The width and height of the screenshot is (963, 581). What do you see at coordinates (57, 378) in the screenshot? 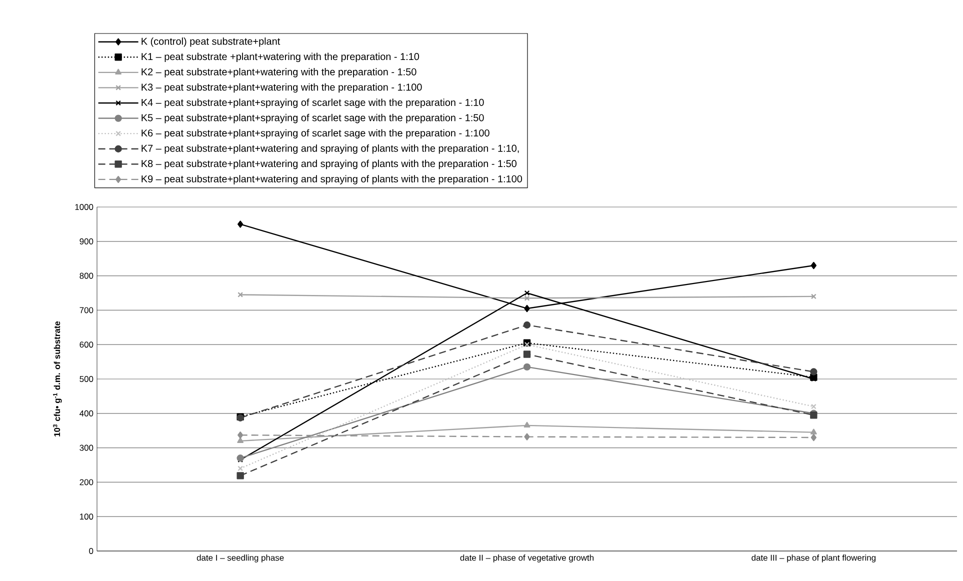
I see `y-axis-title: 10$^{3}$ cfu• g$^{-1}$ d.m. of substrate` at bounding box center [57, 378].